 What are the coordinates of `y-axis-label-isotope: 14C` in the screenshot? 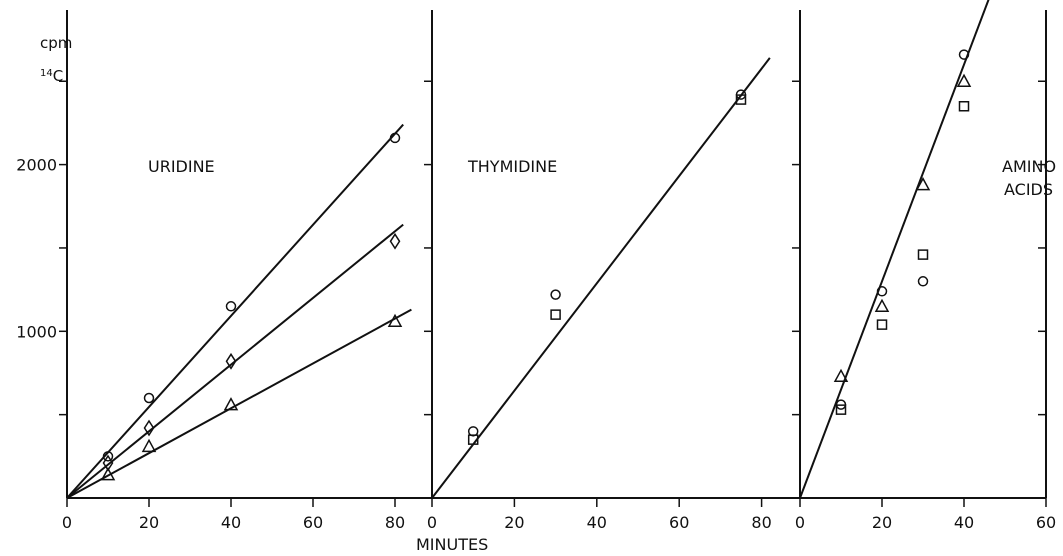 It's located at (51, 76).